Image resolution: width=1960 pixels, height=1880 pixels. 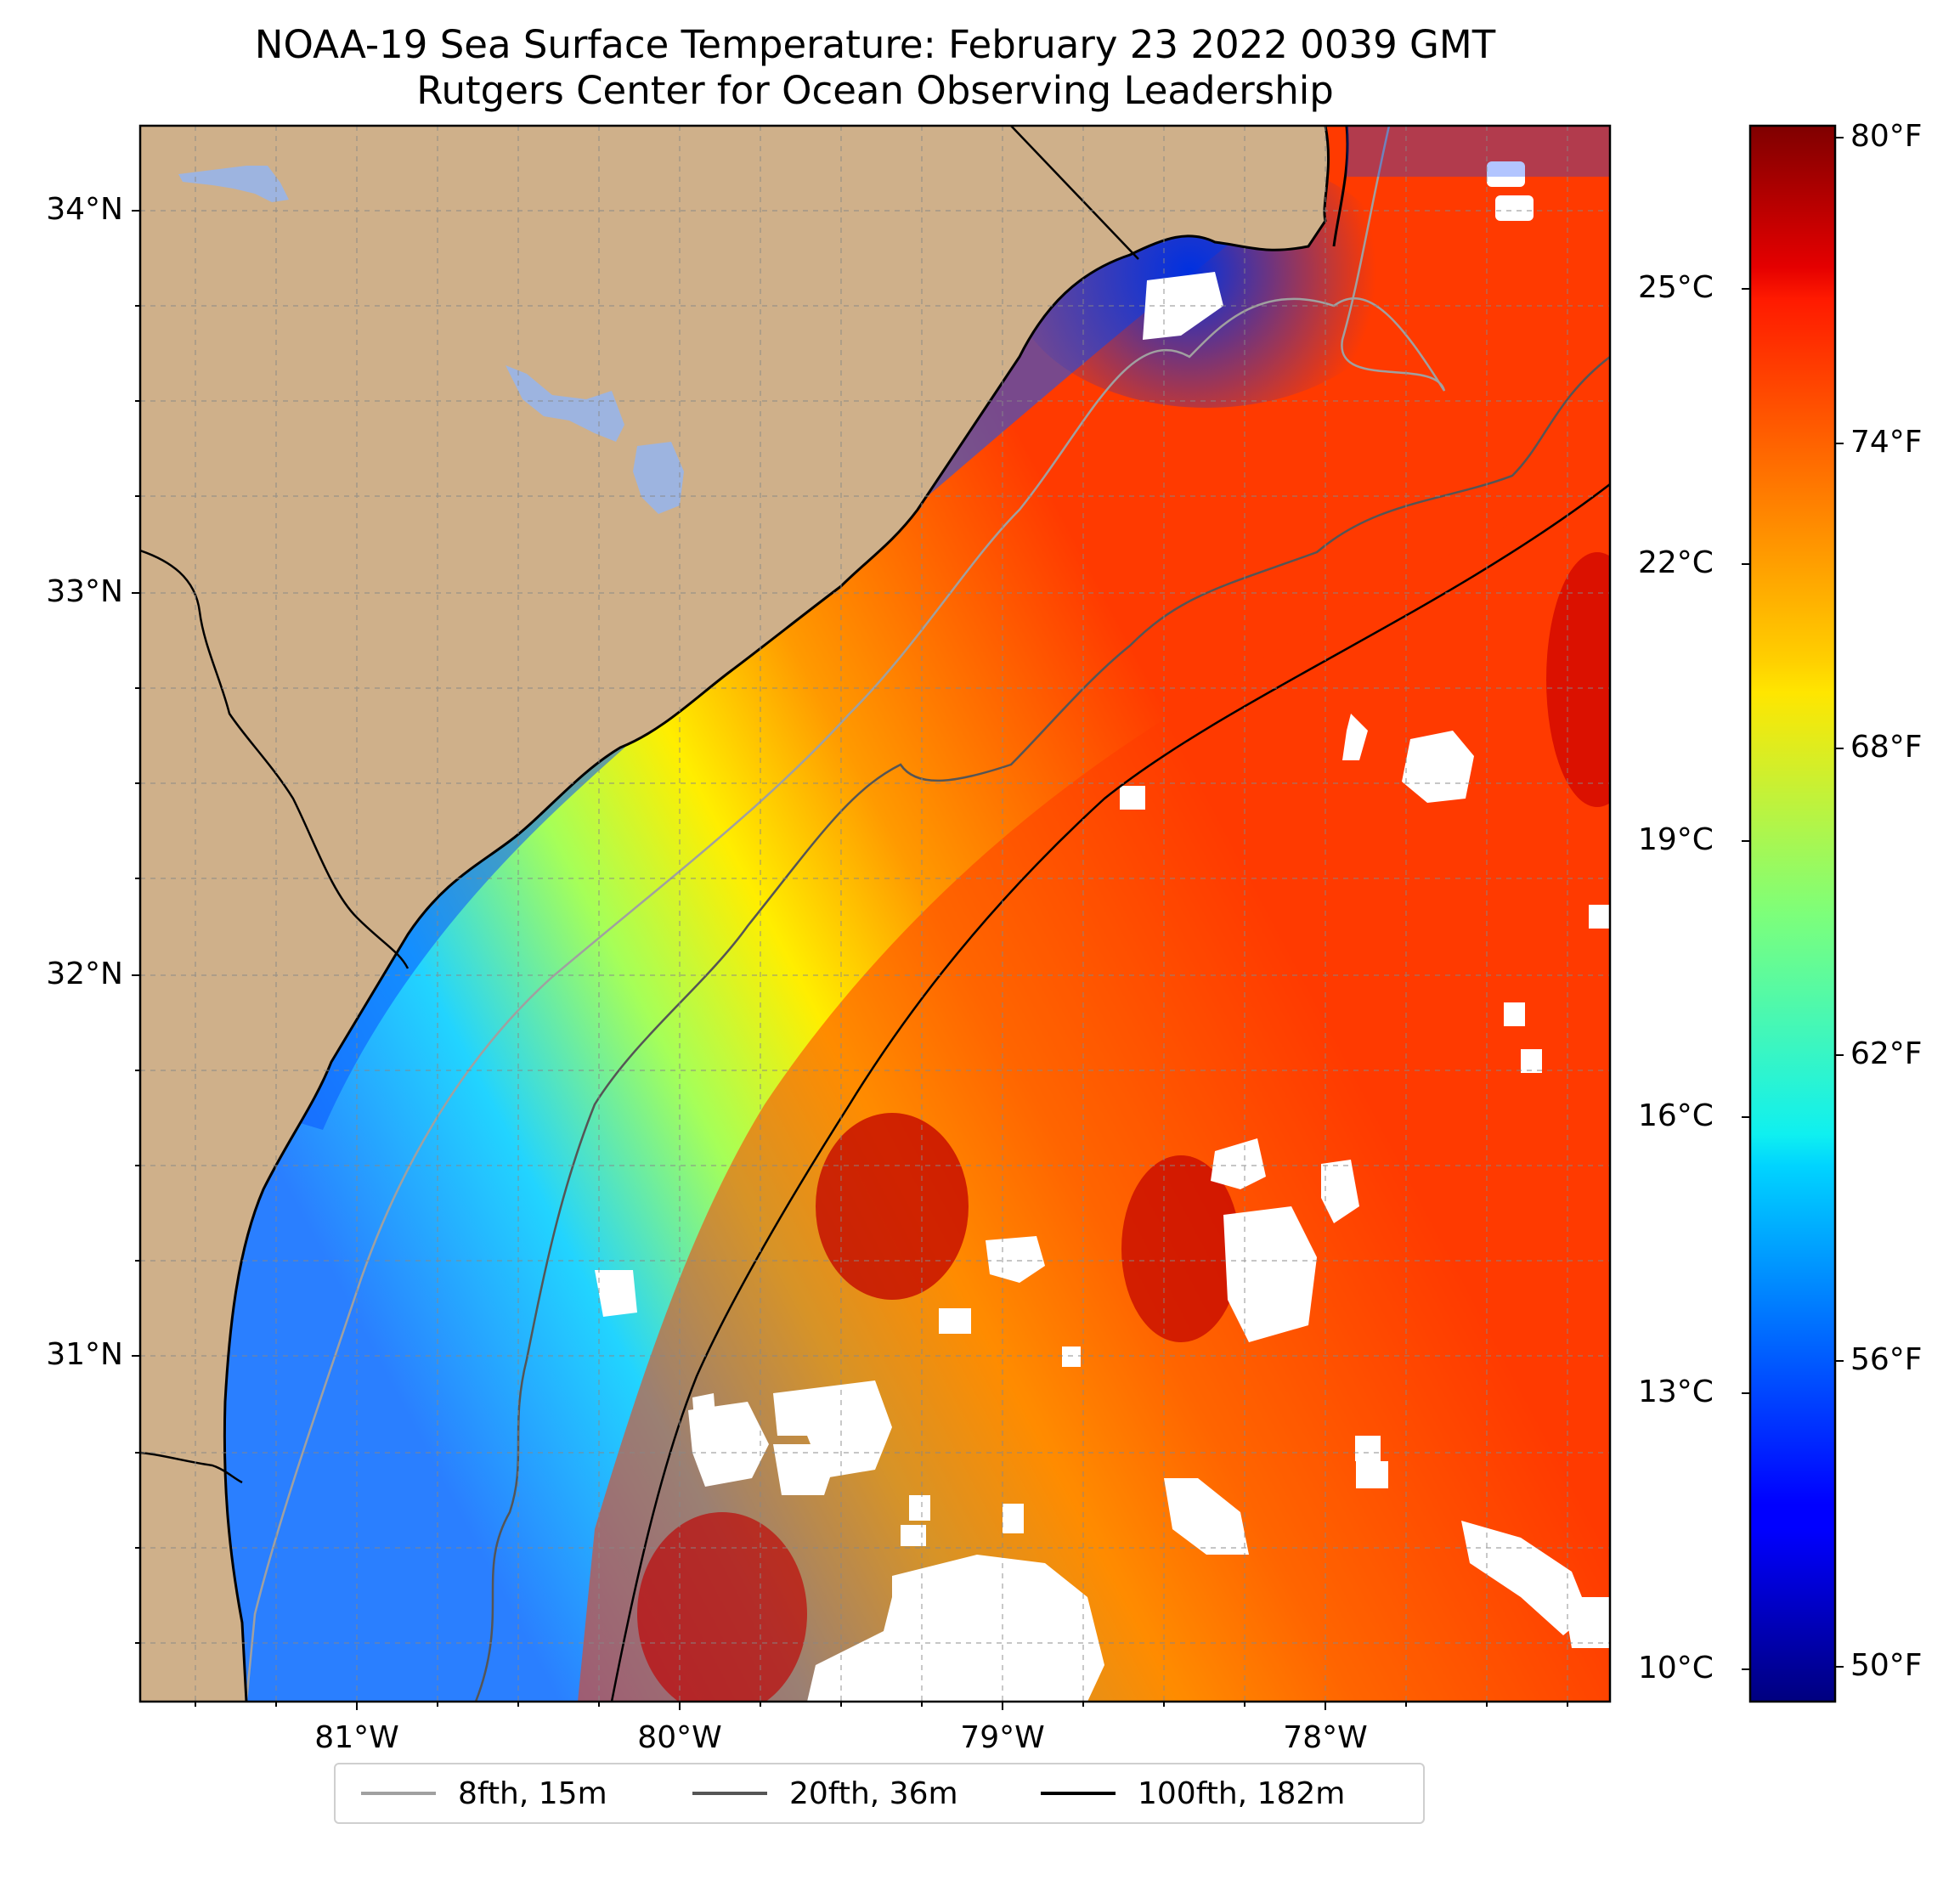 What do you see at coordinates (1887, 1053) in the screenshot?
I see `colorbar-label-62f: 62°F` at bounding box center [1887, 1053].